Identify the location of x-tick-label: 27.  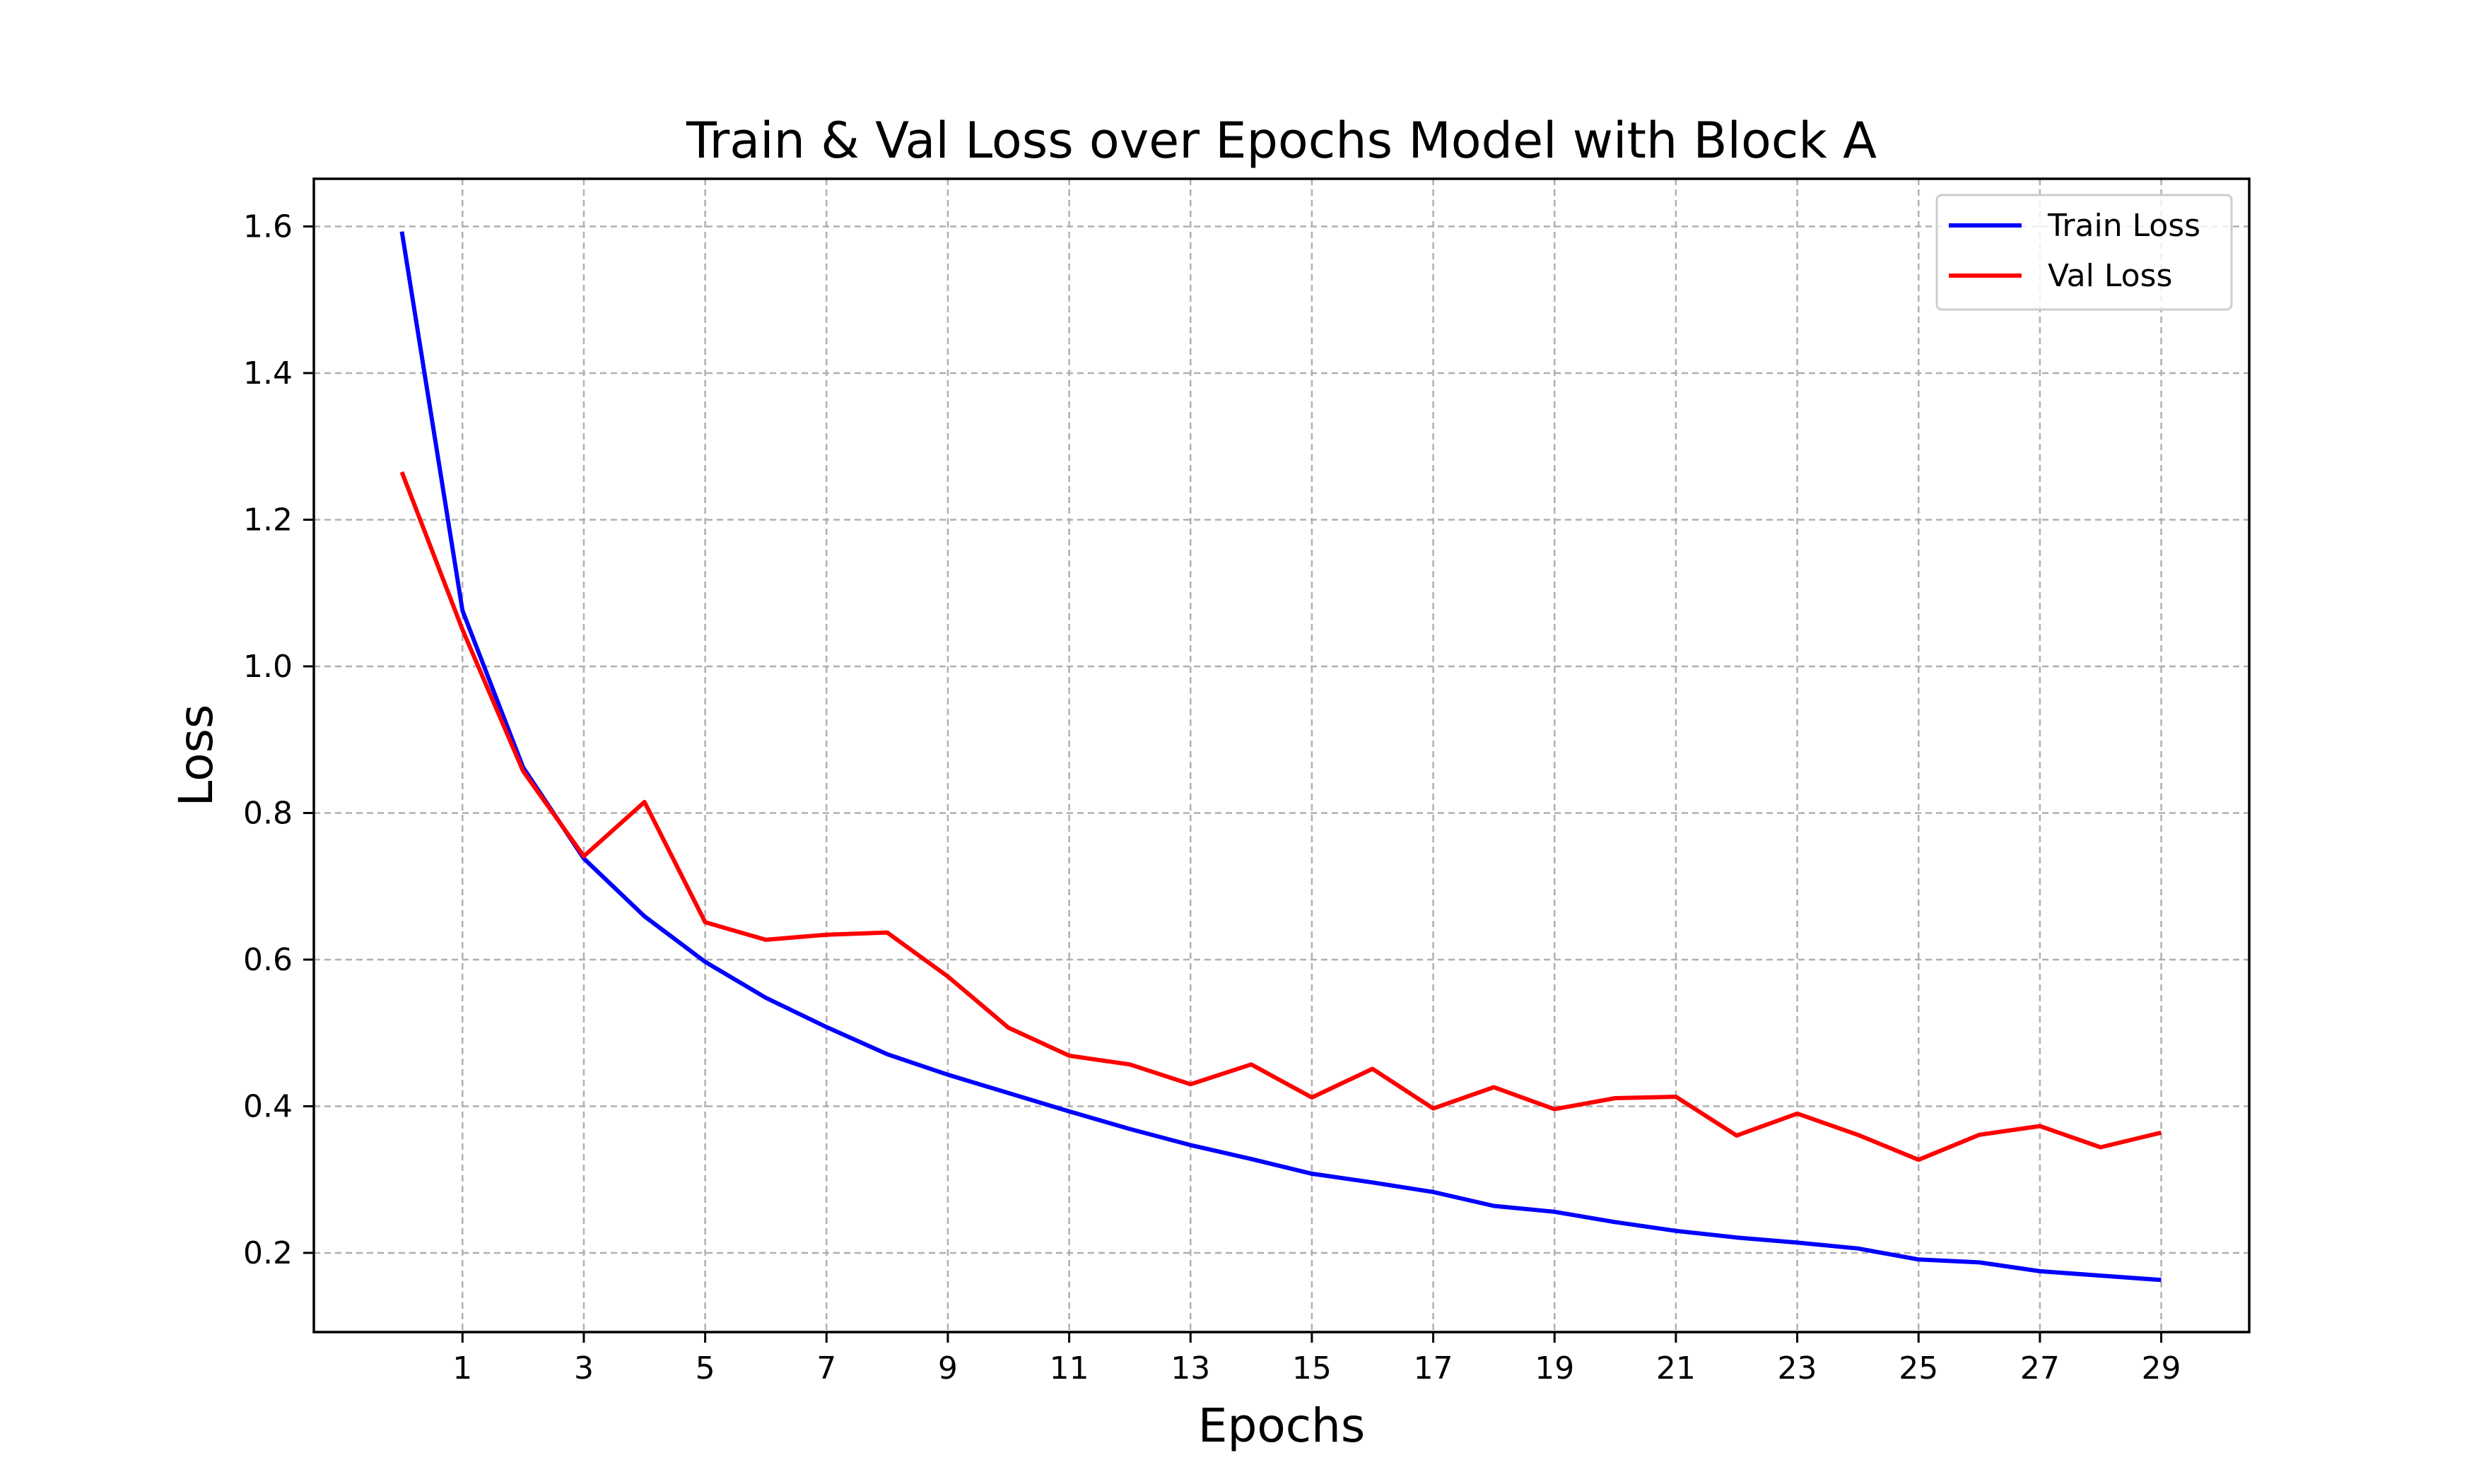
(2040, 1368).